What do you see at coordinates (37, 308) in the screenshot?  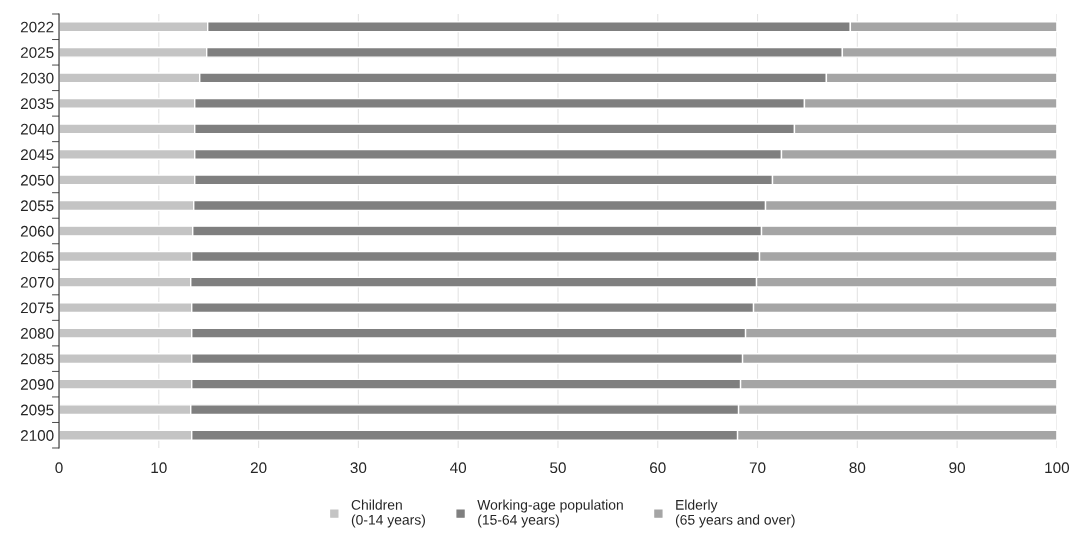 I see `y-tick-label: 2075` at bounding box center [37, 308].